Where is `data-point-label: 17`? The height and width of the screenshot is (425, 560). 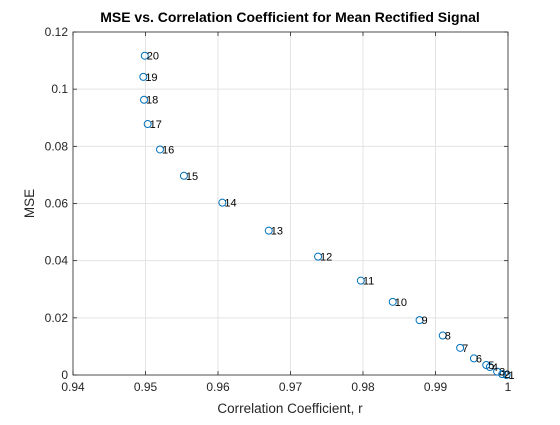
data-point-label: 17 is located at coordinates (156, 125).